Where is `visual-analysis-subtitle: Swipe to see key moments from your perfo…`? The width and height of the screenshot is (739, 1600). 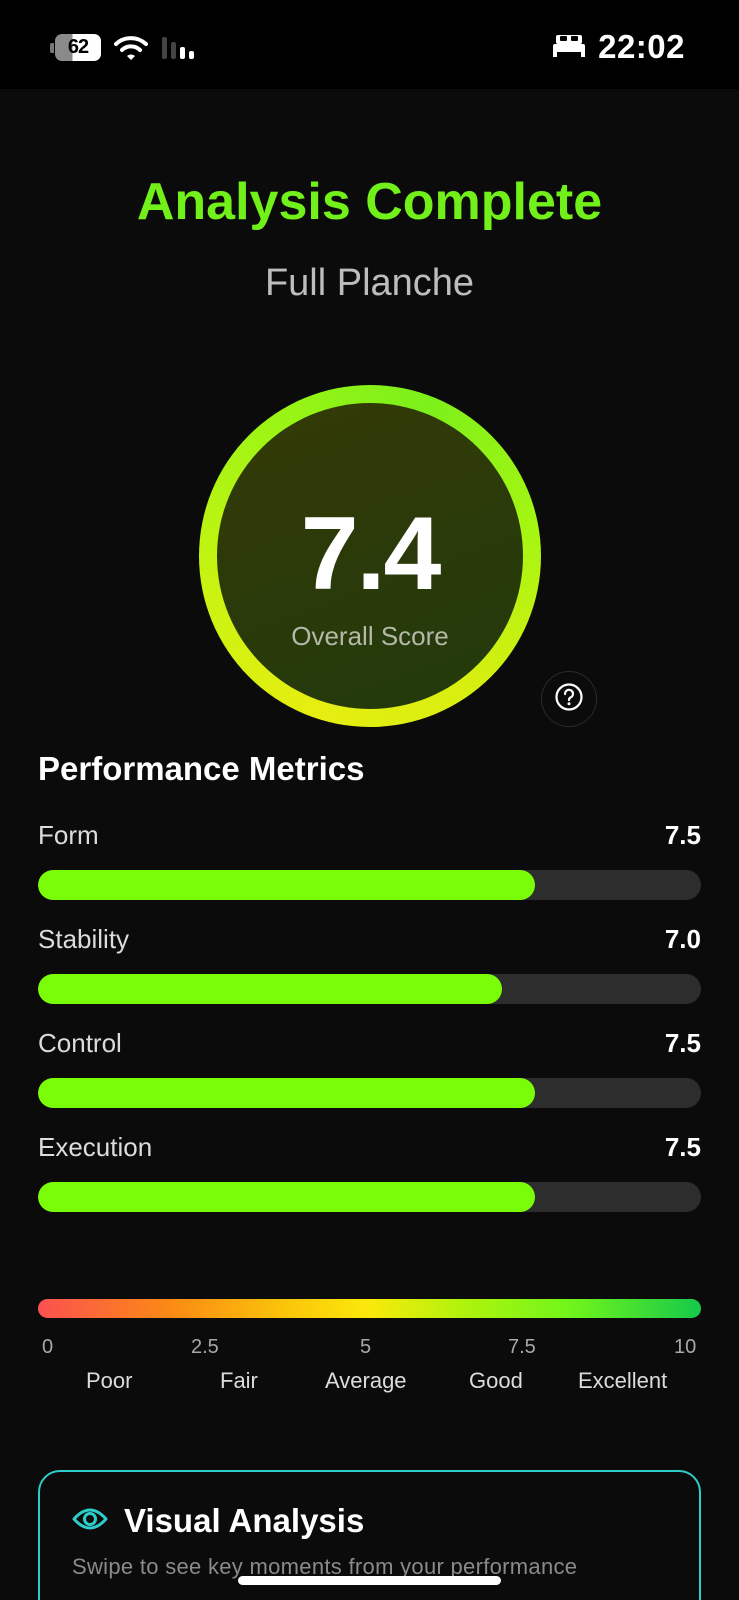 visual-analysis-subtitle: Swipe to see key moments from your perfo… is located at coordinates (325, 1566).